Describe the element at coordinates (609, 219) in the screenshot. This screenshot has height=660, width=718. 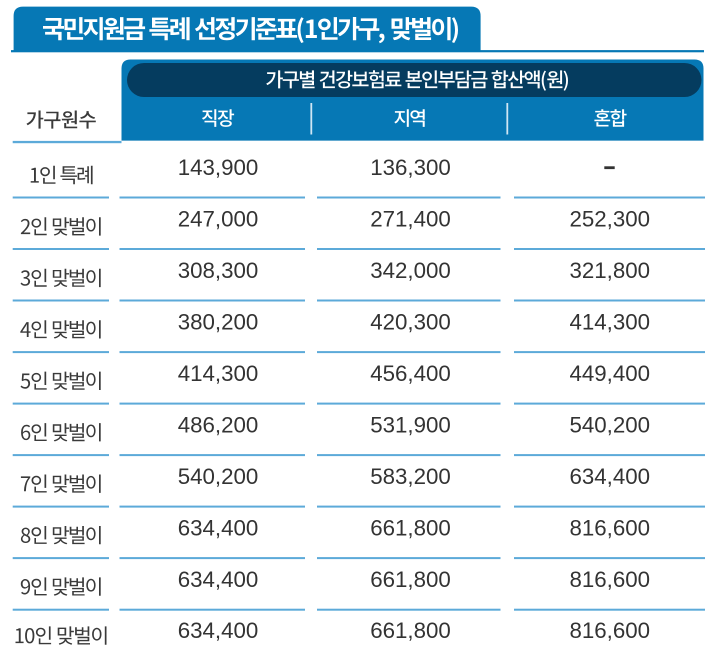
I see `svg-text: 252,300` at that location.